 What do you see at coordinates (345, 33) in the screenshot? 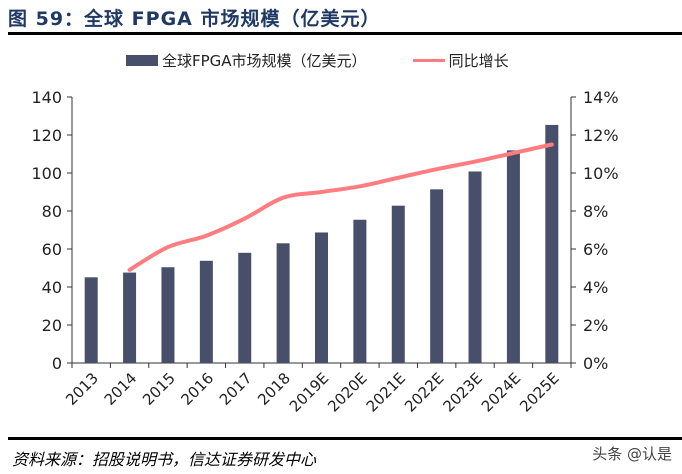
I see `title-divider` at bounding box center [345, 33].